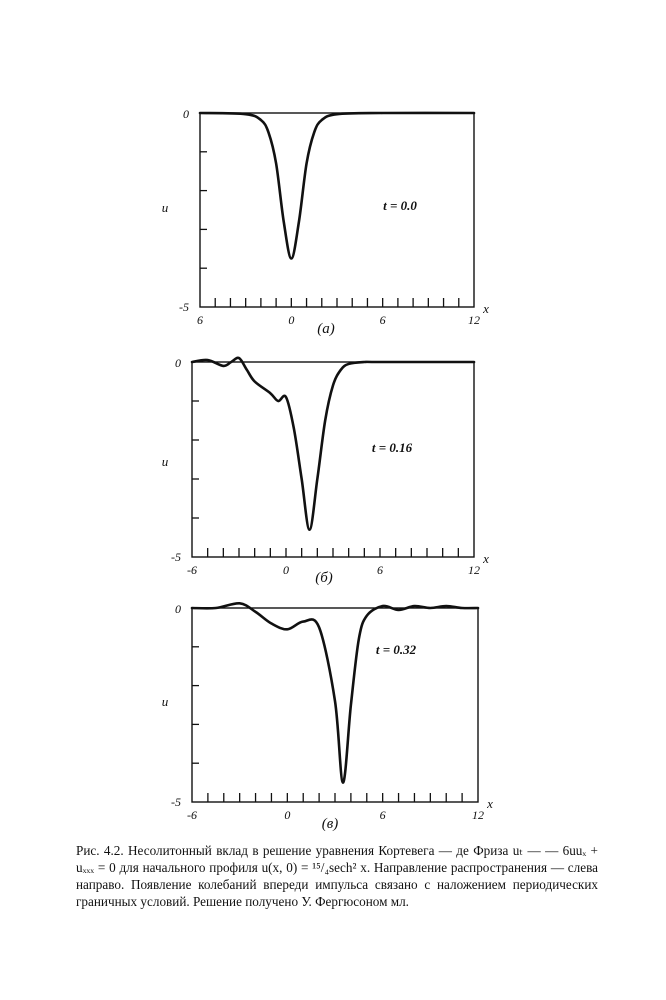 The height and width of the screenshot is (1000, 666). What do you see at coordinates (392, 447) in the screenshot?
I see `time-annotation: t = 0.16` at bounding box center [392, 447].